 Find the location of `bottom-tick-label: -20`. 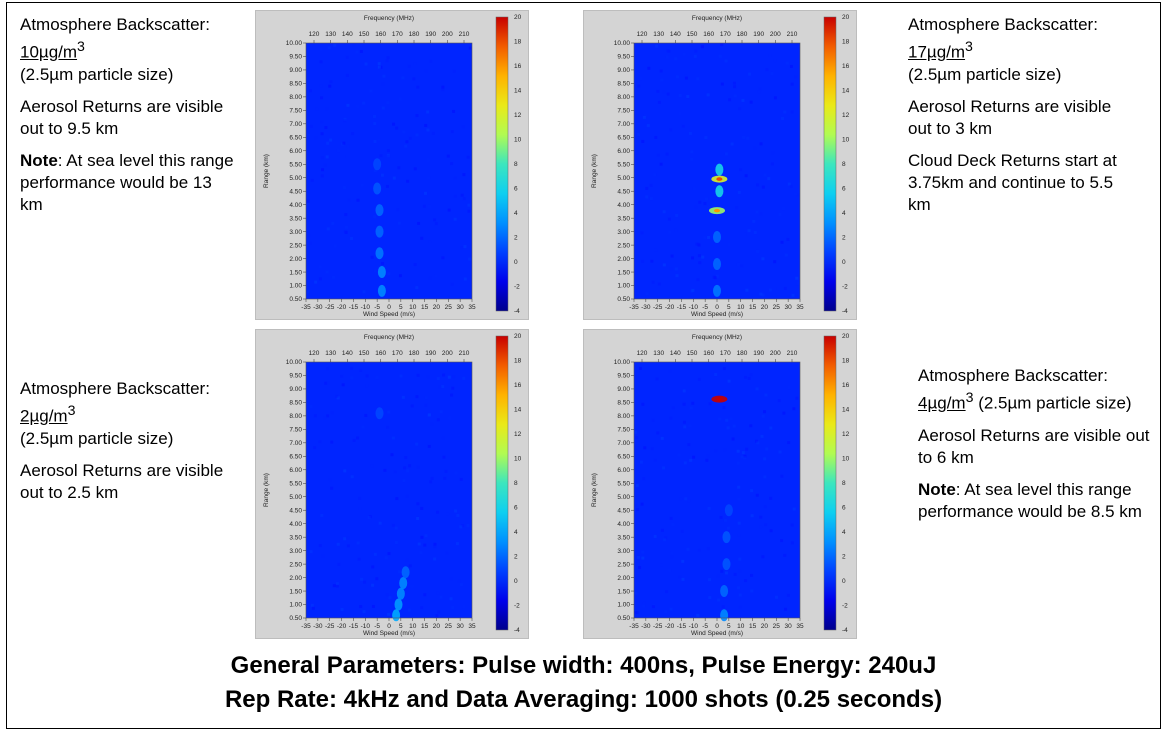

bottom-tick-label: -20 is located at coordinates (670, 626).